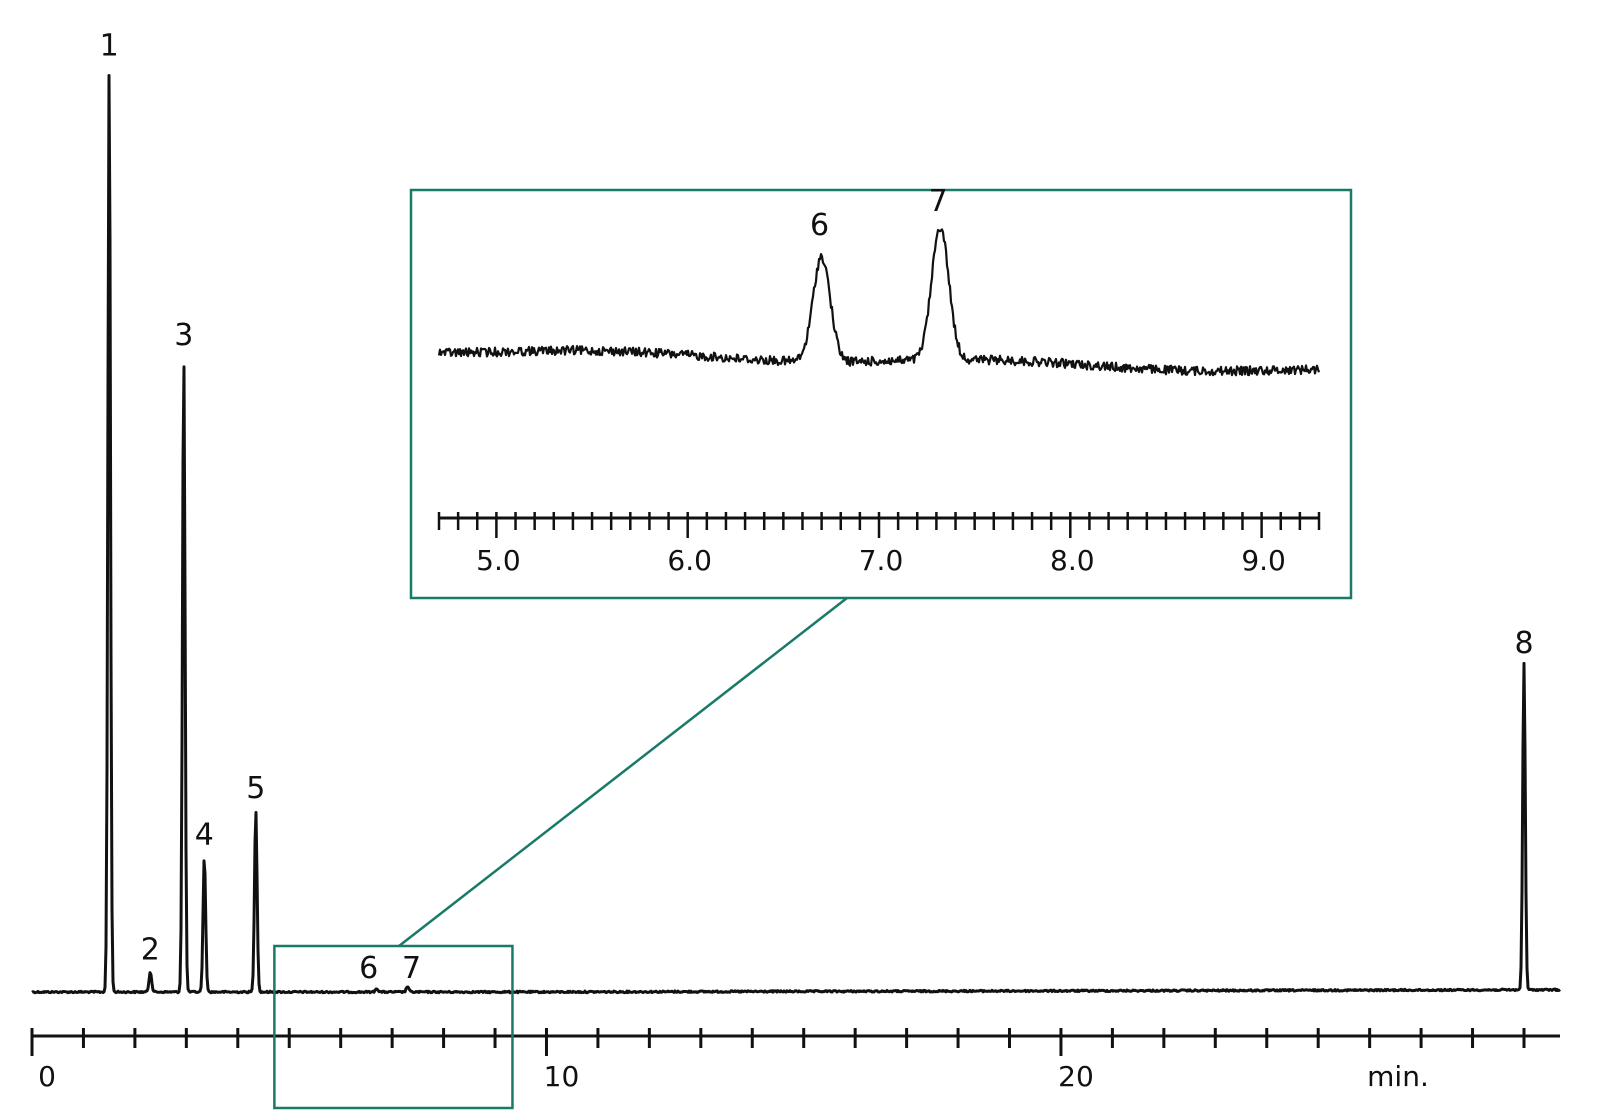  What do you see at coordinates (109, 45) in the screenshot?
I see `peak-label-1: 1` at bounding box center [109, 45].